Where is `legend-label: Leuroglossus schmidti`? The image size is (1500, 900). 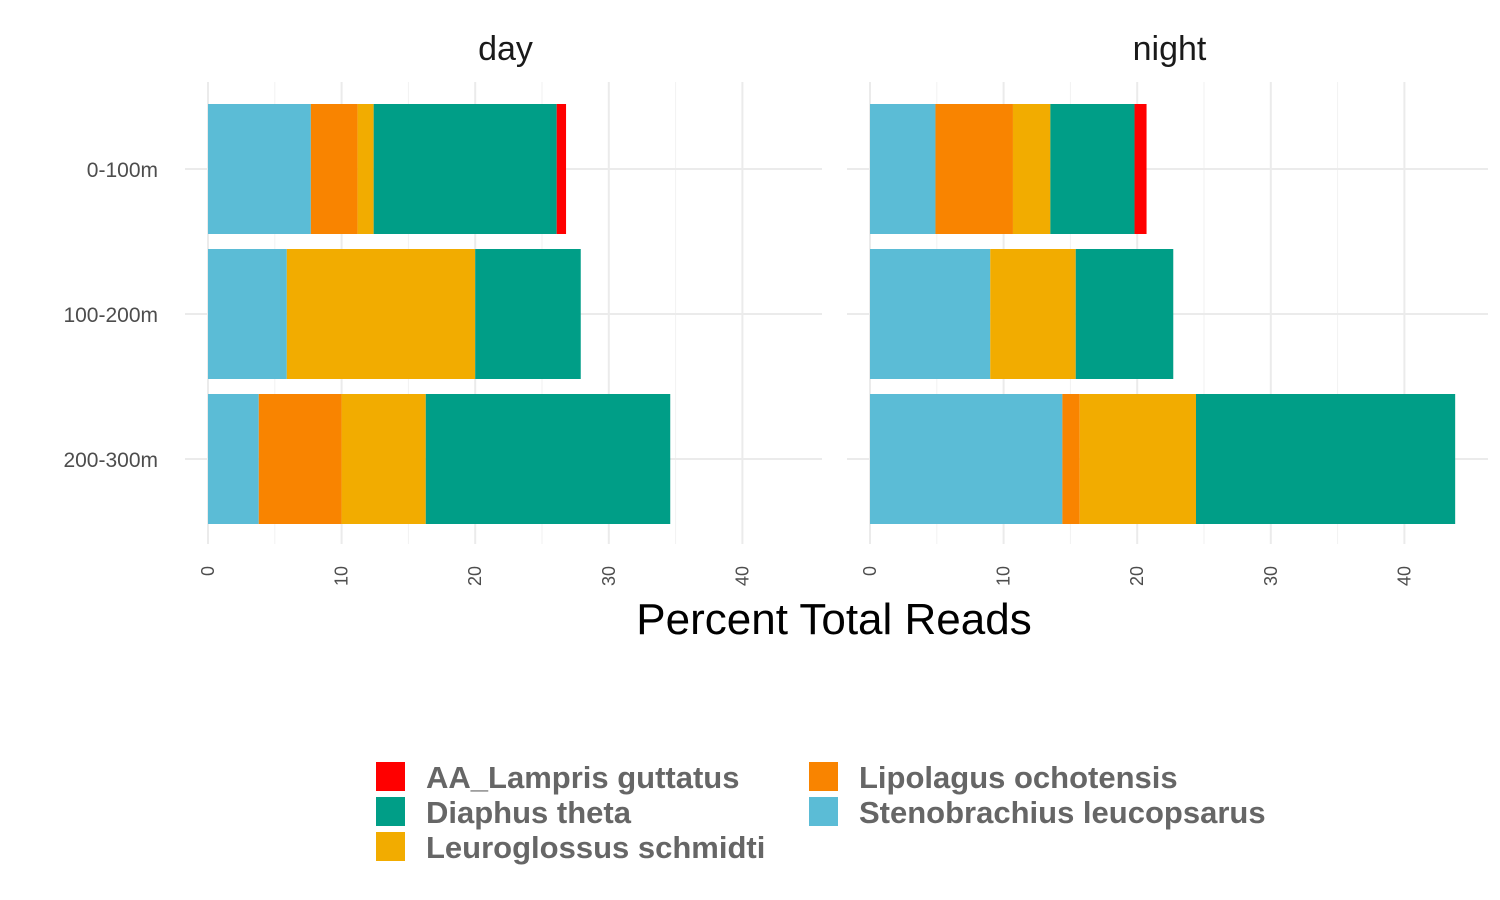 legend-label: Leuroglossus schmidti is located at coordinates (595, 847).